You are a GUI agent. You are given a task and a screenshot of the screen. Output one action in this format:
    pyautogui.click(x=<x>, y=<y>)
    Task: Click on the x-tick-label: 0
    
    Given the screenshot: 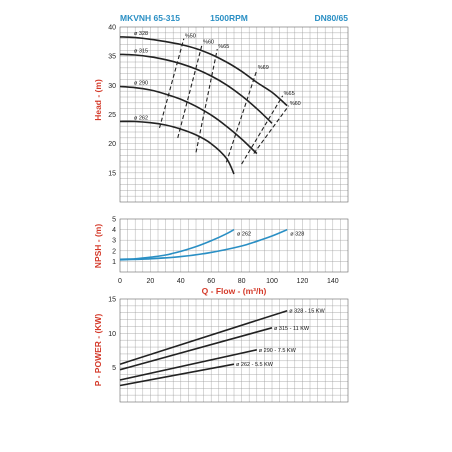 What is the action you would take?
    pyautogui.click(x=120, y=281)
    